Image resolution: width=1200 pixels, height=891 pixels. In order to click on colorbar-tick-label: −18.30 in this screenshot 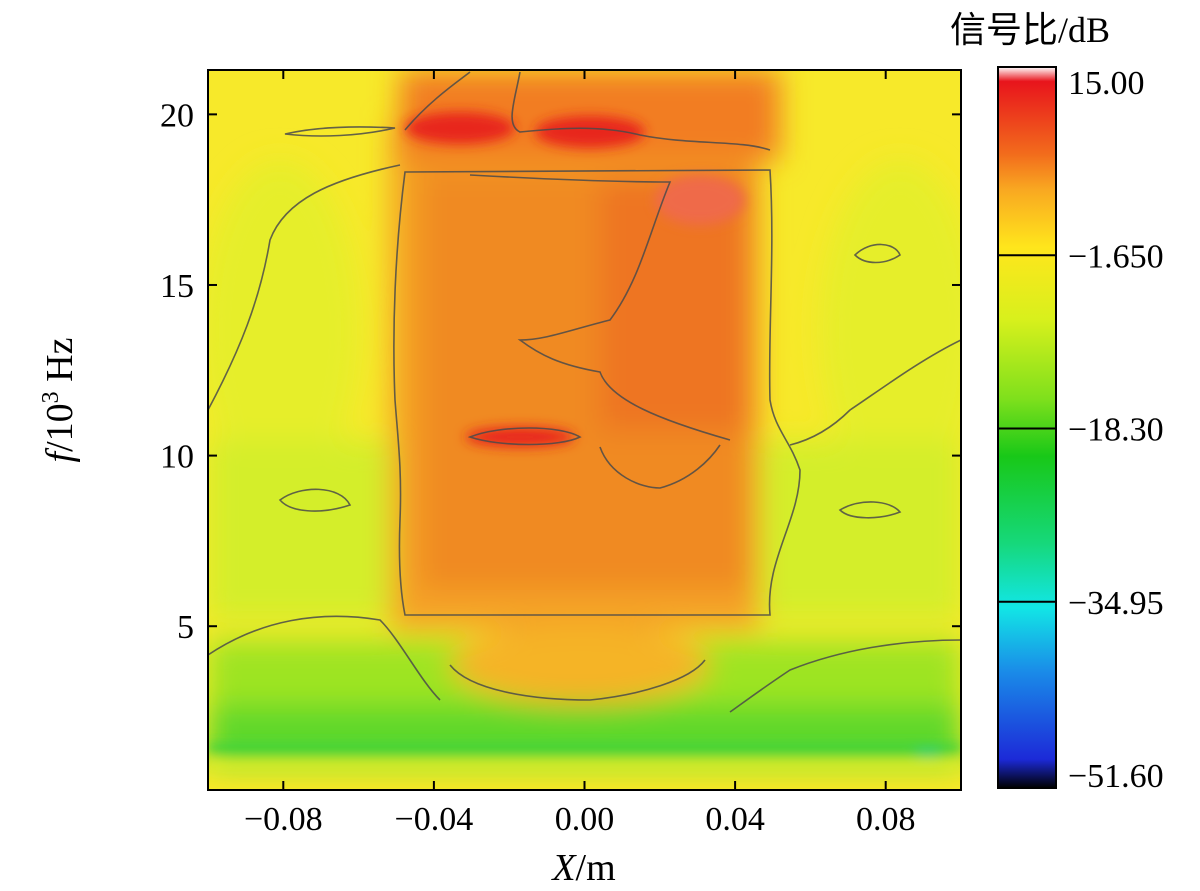, I will do `click(1116, 430)`.